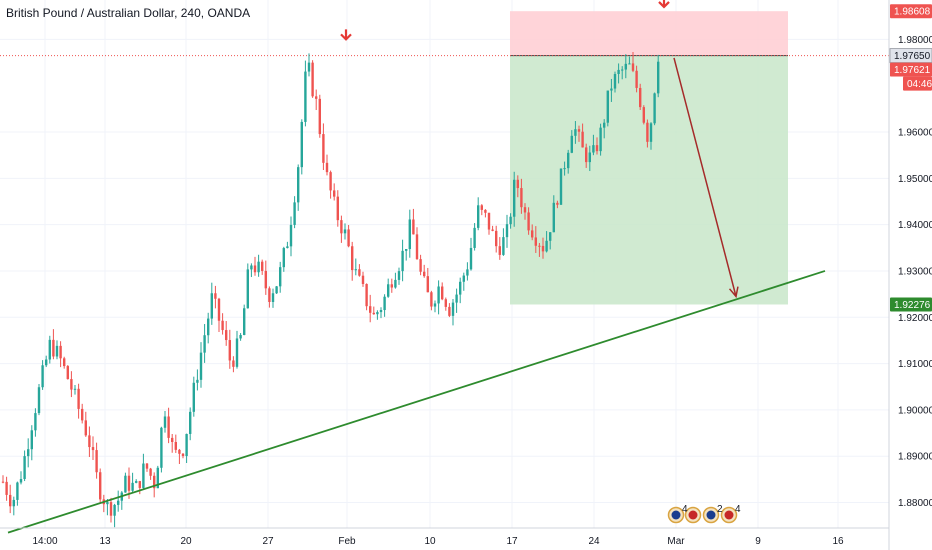 Image resolution: width=932 pixels, height=550 pixels. I want to click on y-tick-label: 1.90000, so click(915, 410).